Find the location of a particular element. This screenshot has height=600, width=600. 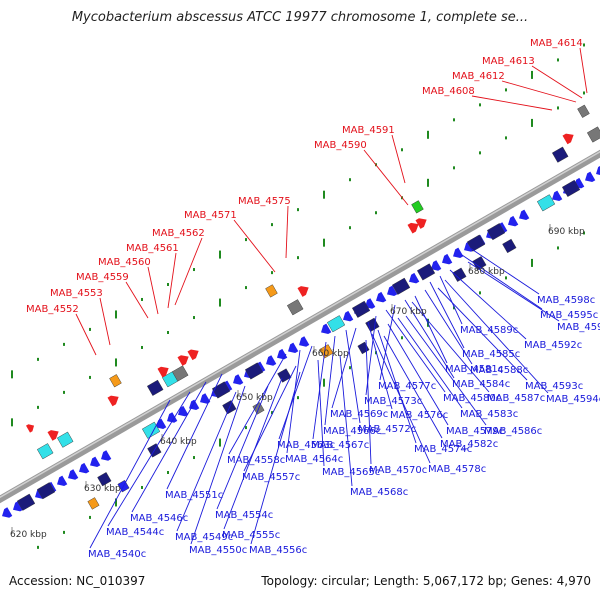

gene-label-reverse: MAB_4593c is located at coordinates (554, 386).